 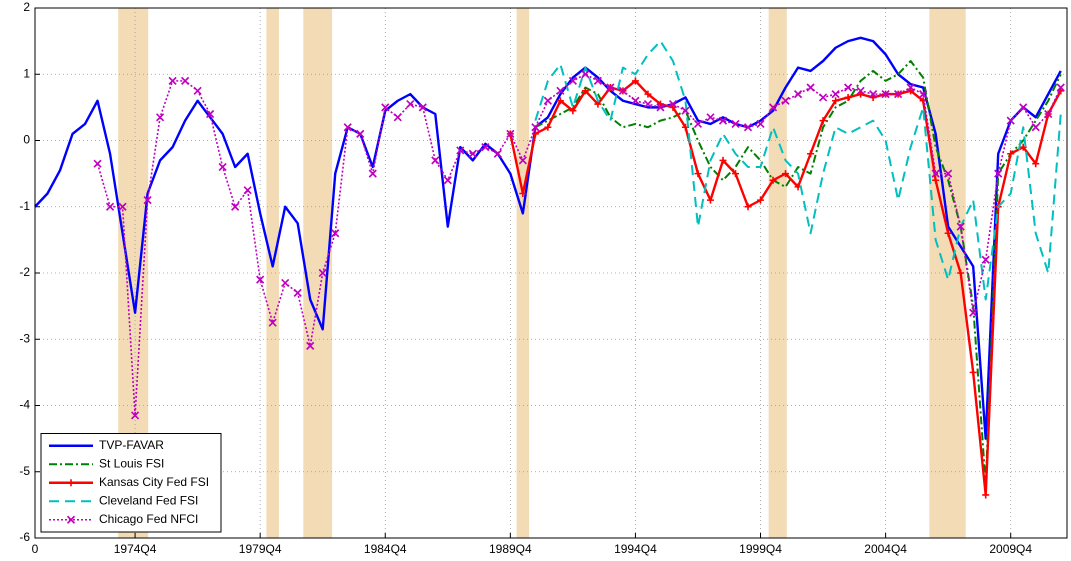 I want to click on x-tick-label: 2004Q4, so click(x=885, y=549).